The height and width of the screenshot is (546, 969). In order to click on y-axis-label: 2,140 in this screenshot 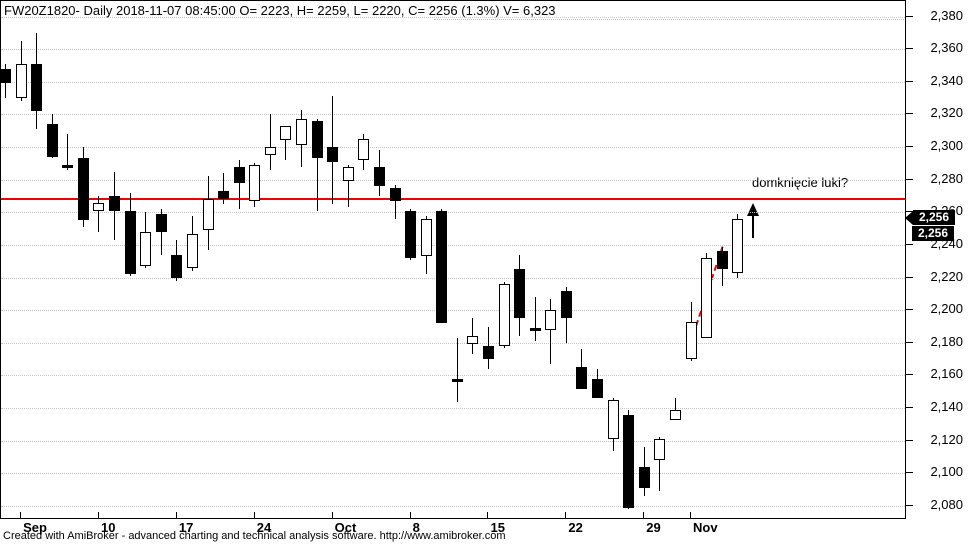, I will do `click(946, 407)`.